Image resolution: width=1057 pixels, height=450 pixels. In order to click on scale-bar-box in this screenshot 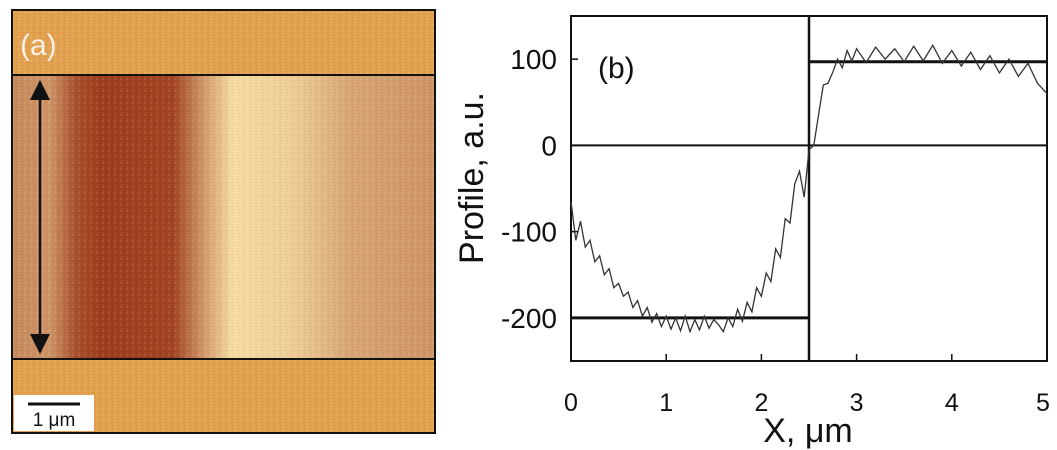, I will do `click(54, 413)`.